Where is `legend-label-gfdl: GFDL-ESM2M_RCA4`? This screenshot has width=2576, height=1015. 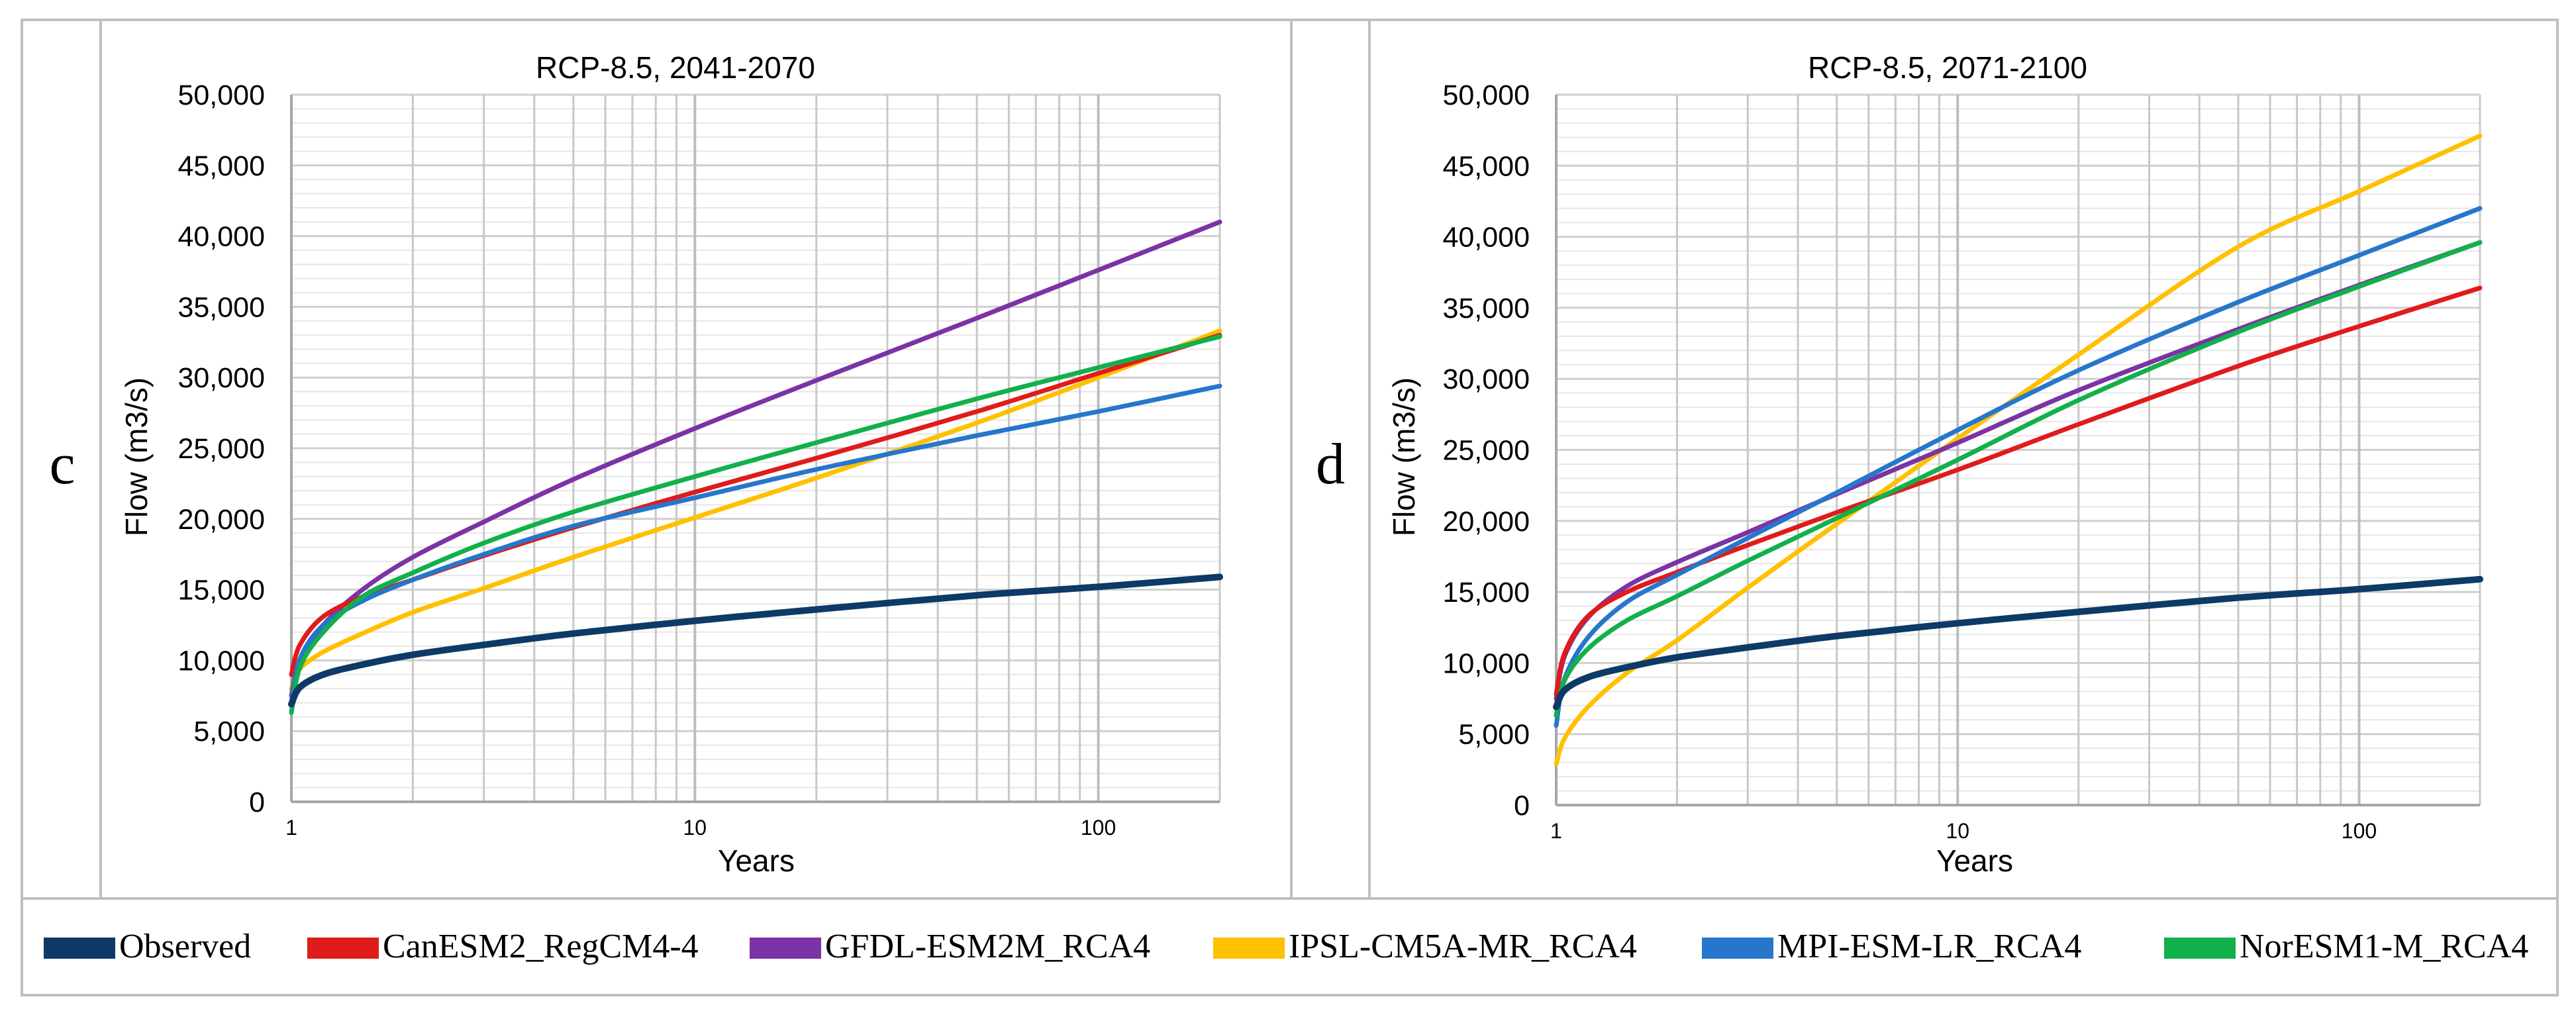
legend-label-gfdl: GFDL-ESM2M_RCA4 is located at coordinates (987, 946).